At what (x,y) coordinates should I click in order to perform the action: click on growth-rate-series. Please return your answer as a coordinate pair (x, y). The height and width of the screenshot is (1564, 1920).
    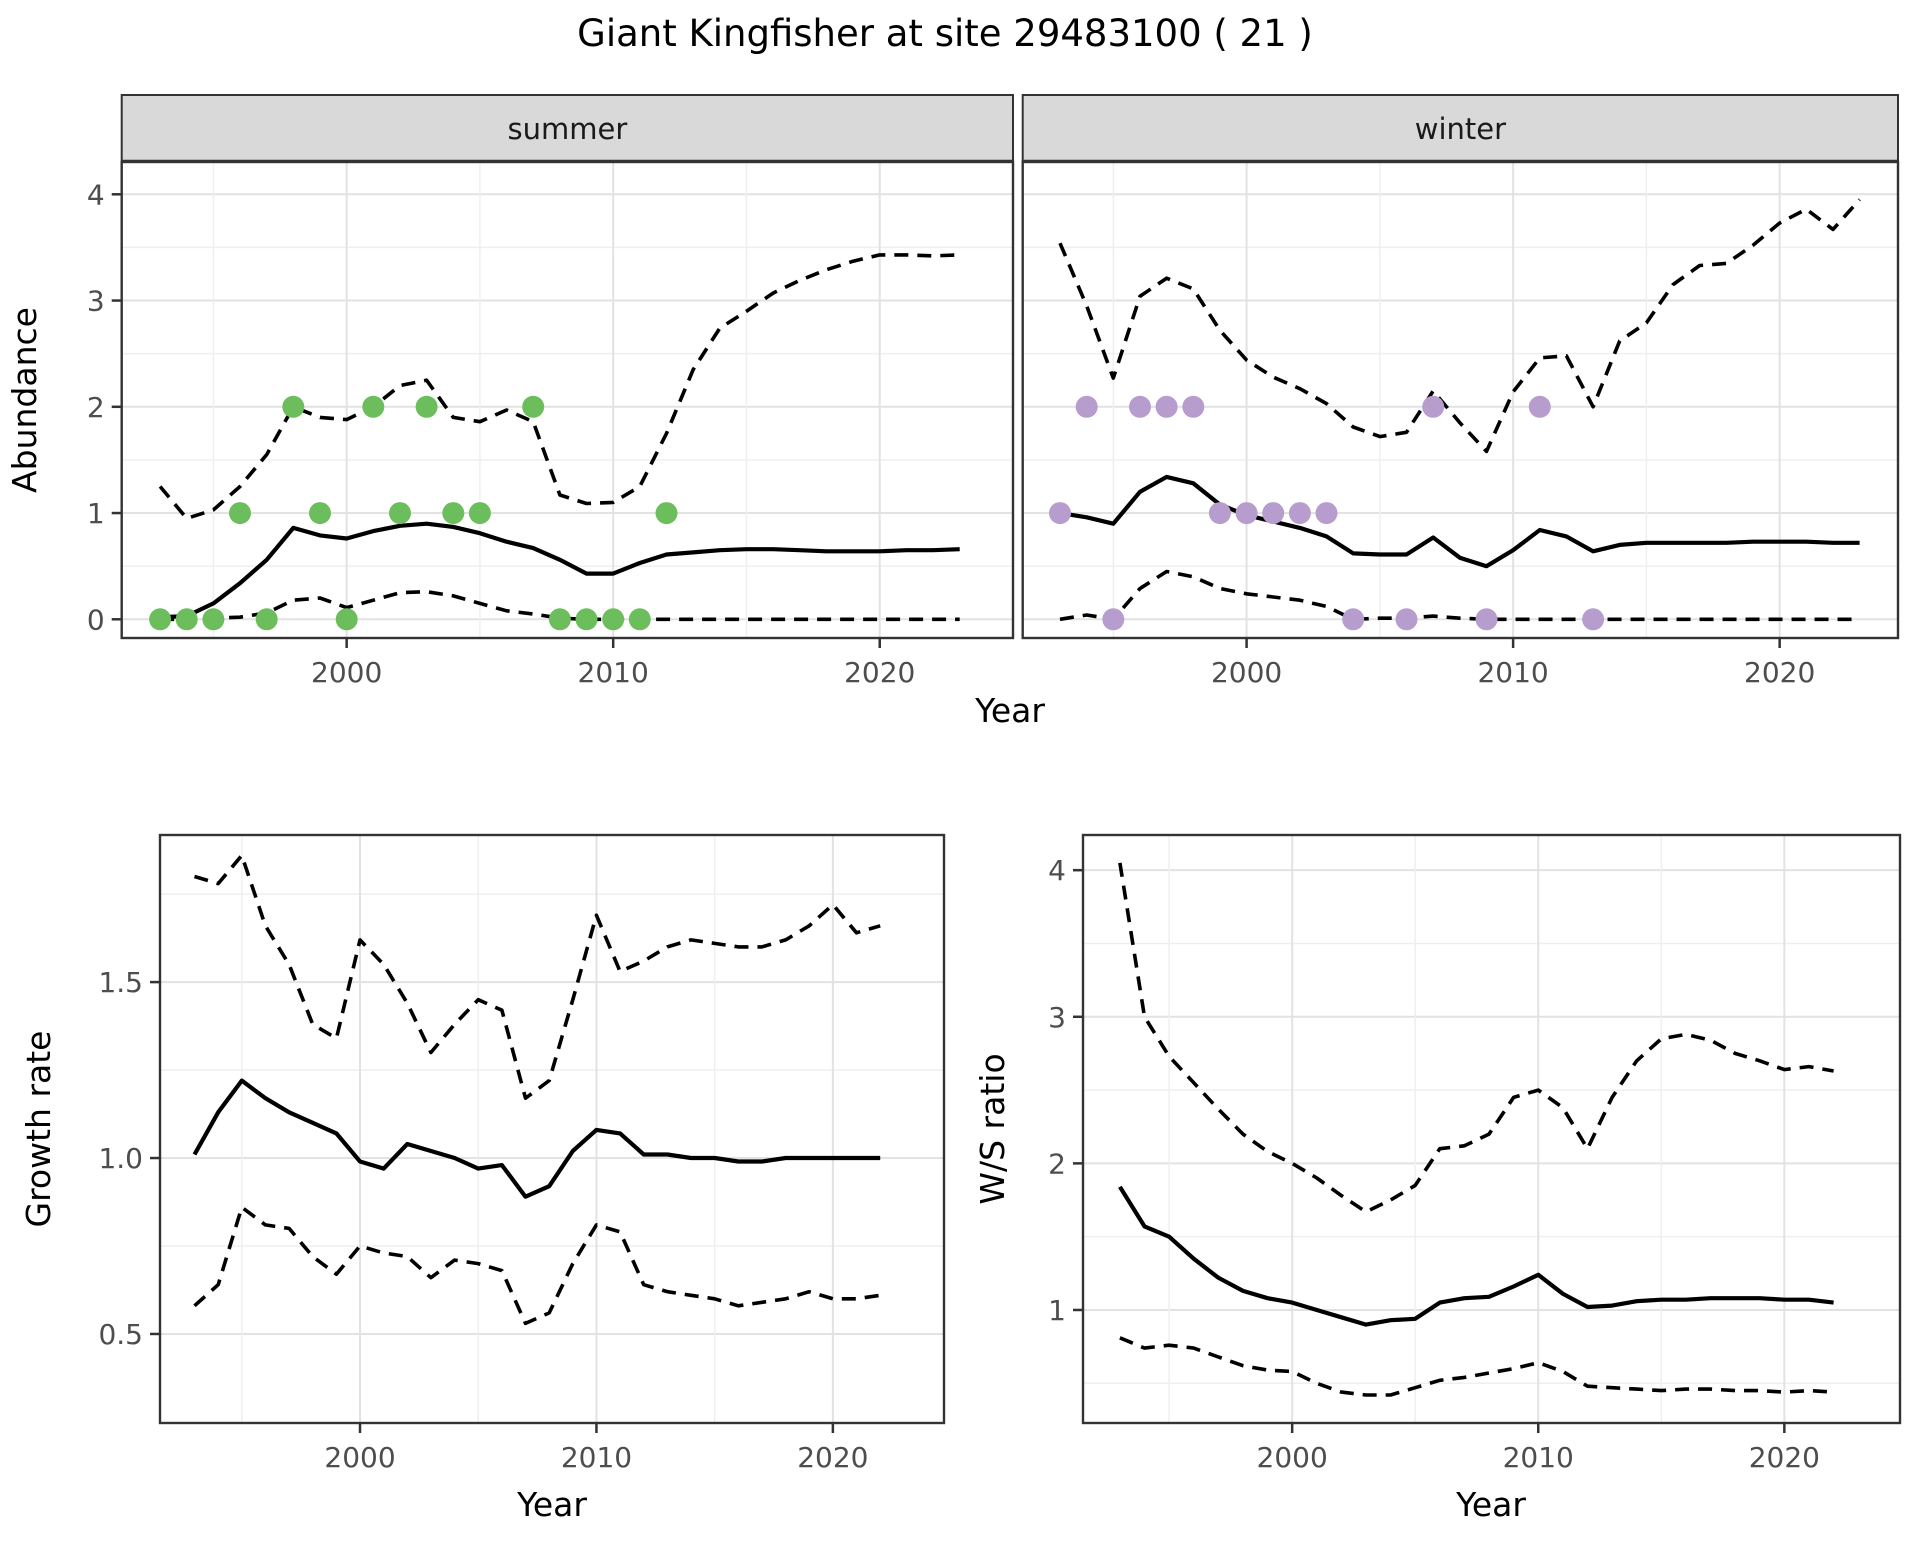
    Looking at the image, I should click on (536, 1089).